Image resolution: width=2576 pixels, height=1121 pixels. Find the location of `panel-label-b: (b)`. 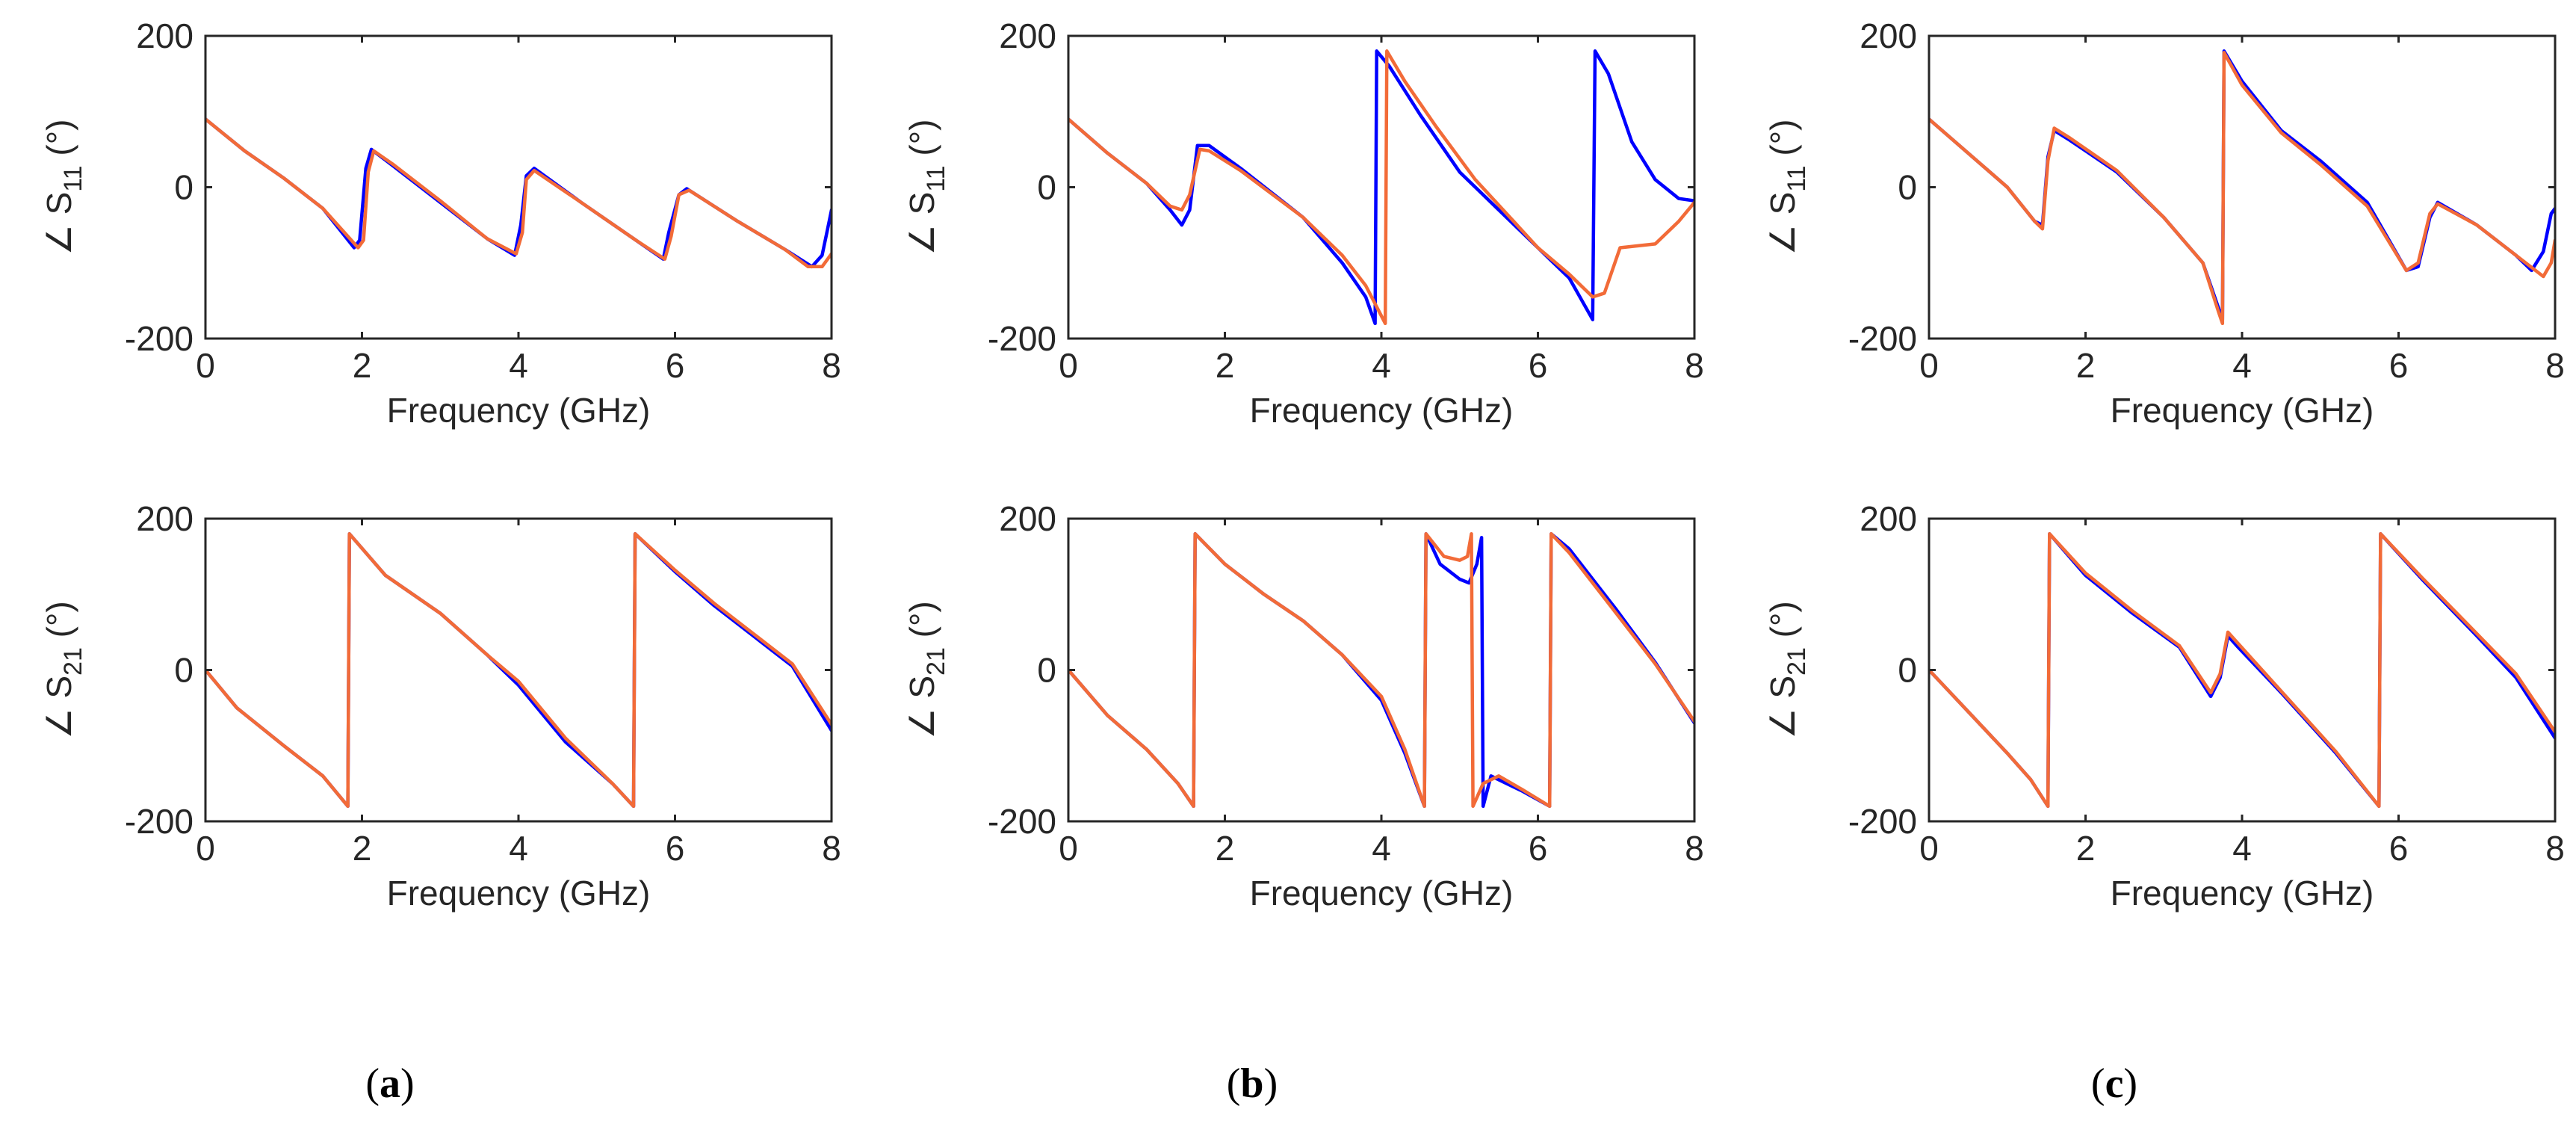

panel-label-b: (b) is located at coordinates (1252, 1083).